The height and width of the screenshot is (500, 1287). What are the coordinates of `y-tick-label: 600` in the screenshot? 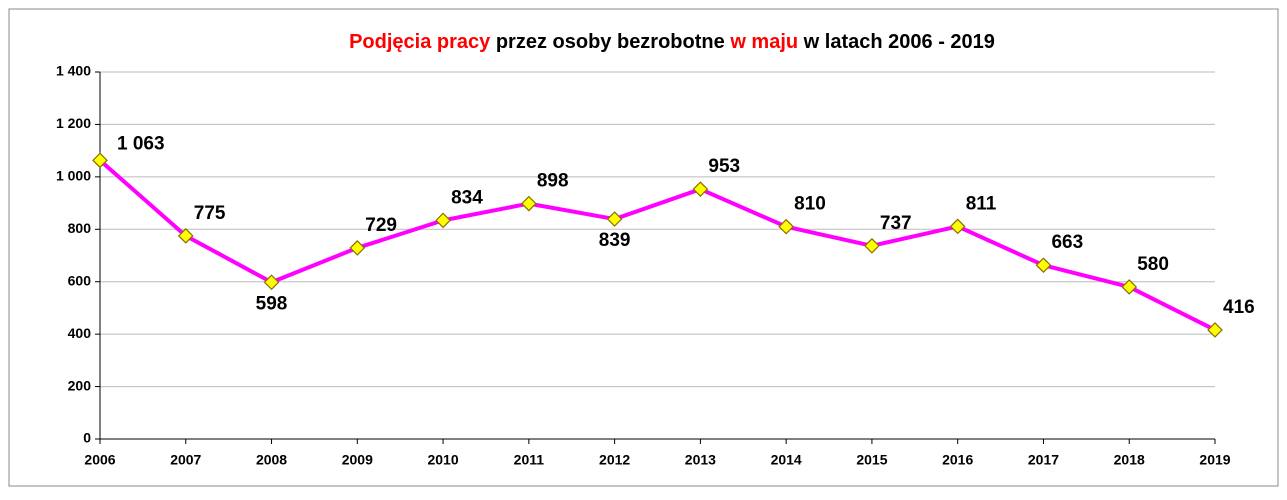 It's located at (80, 280).